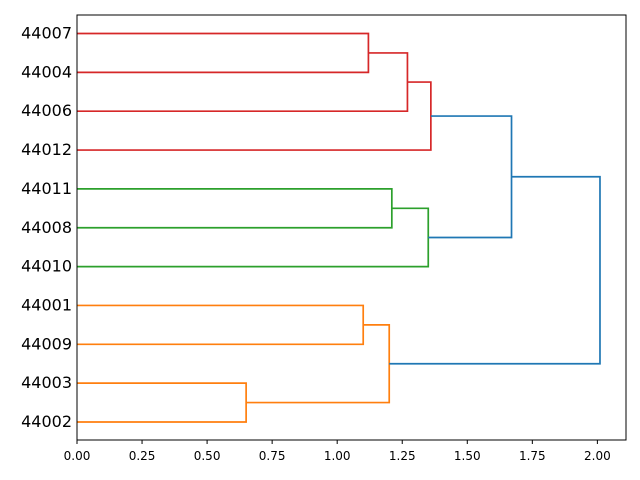 Image resolution: width=640 pixels, height=480 pixels. I want to click on x-tick-label: 0.50, so click(207, 456).